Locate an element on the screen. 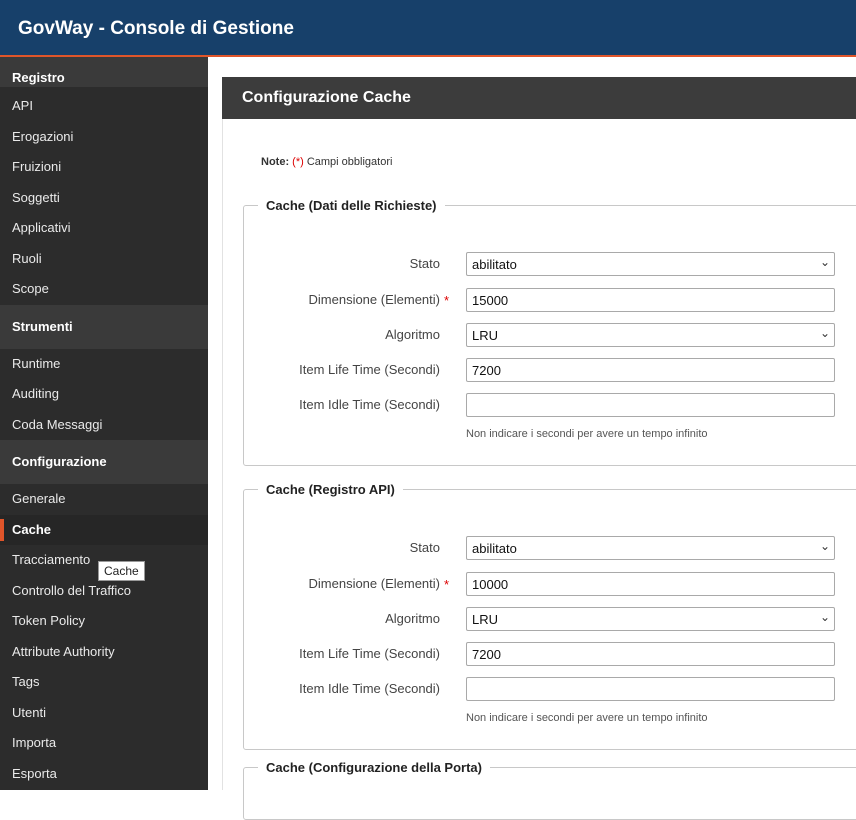  fieldset-legend: Cache (Registro API) is located at coordinates (330, 489).